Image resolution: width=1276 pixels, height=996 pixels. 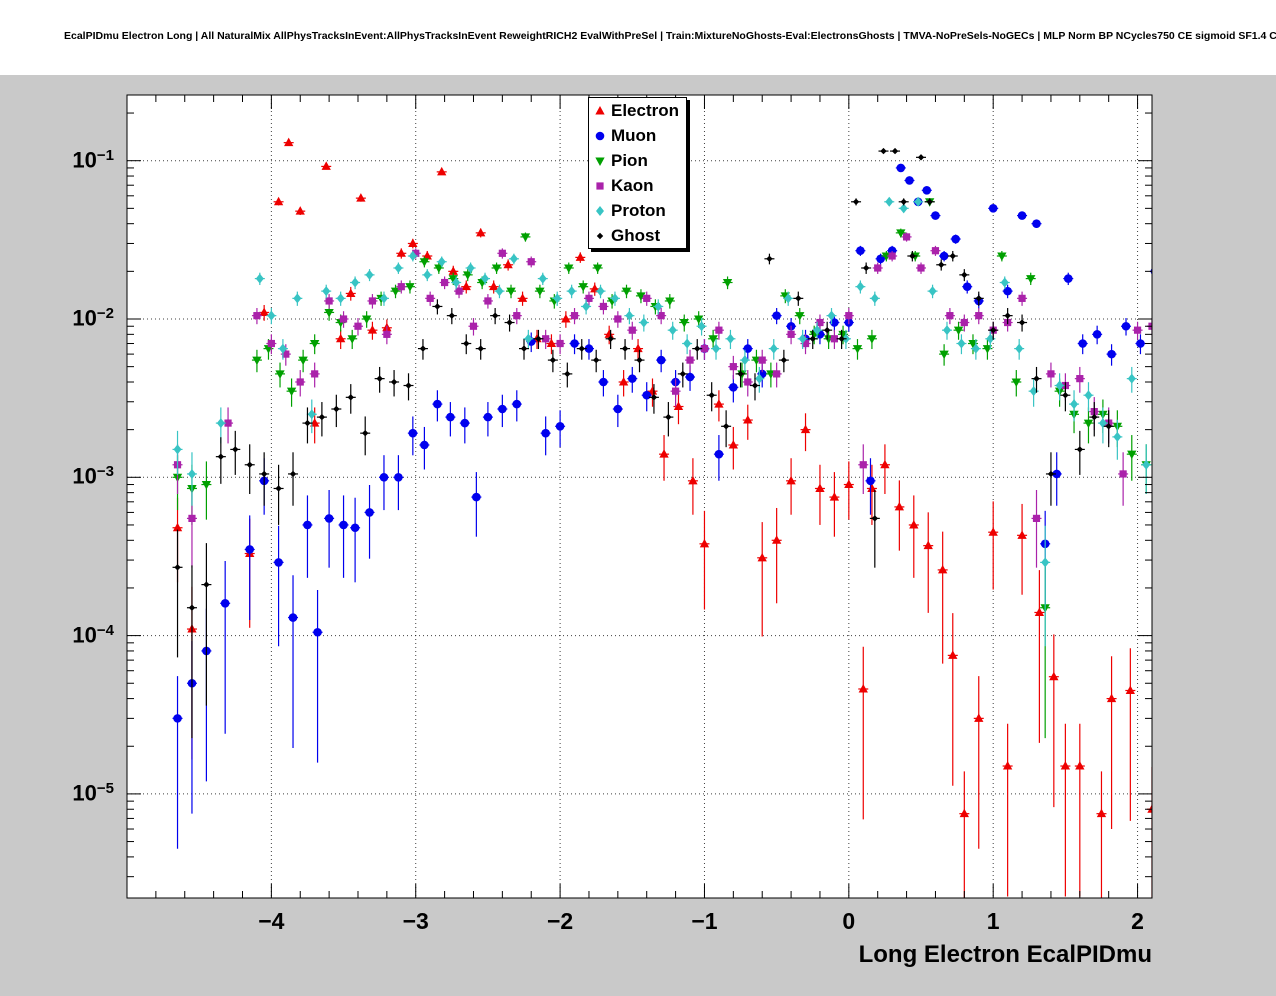 I want to click on legend-label-pion: Pion, so click(x=629, y=160).